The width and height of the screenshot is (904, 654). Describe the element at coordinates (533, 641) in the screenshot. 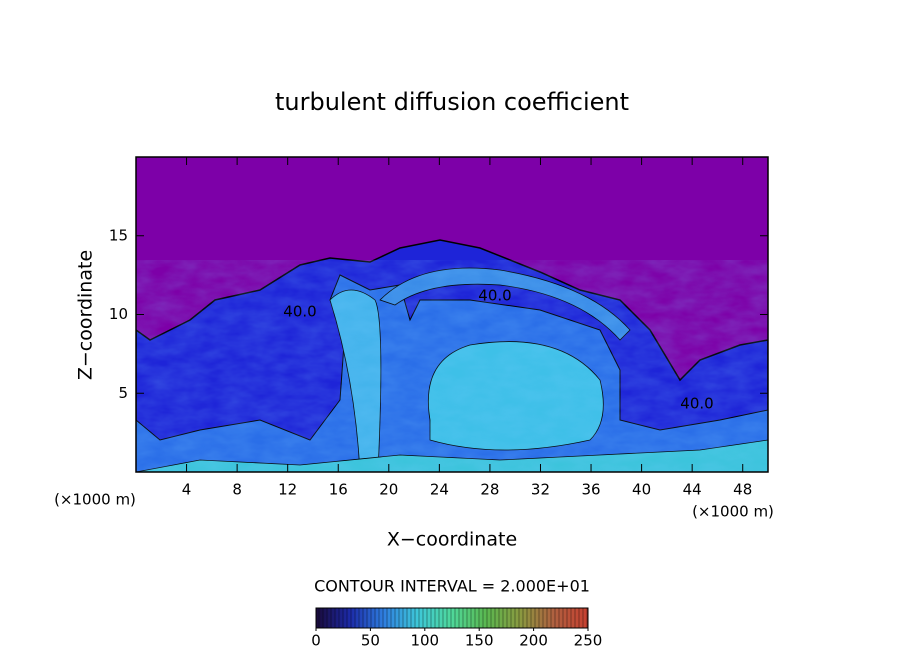

I see `colorbar-tick-label: 200` at that location.